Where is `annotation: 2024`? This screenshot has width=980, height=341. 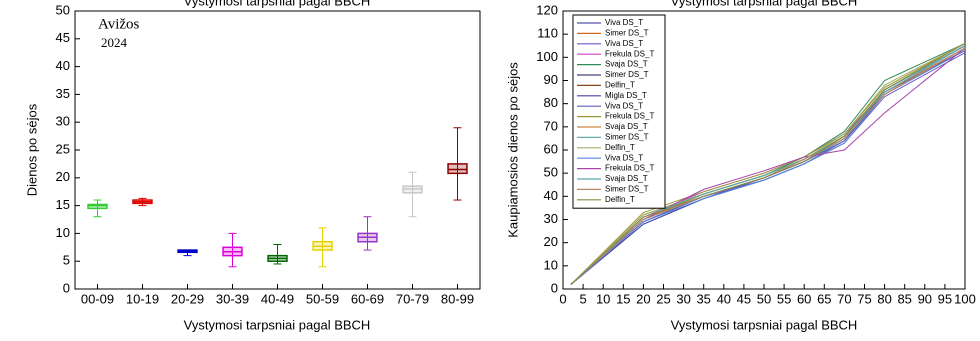
annotation: 2024 is located at coordinates (114, 42).